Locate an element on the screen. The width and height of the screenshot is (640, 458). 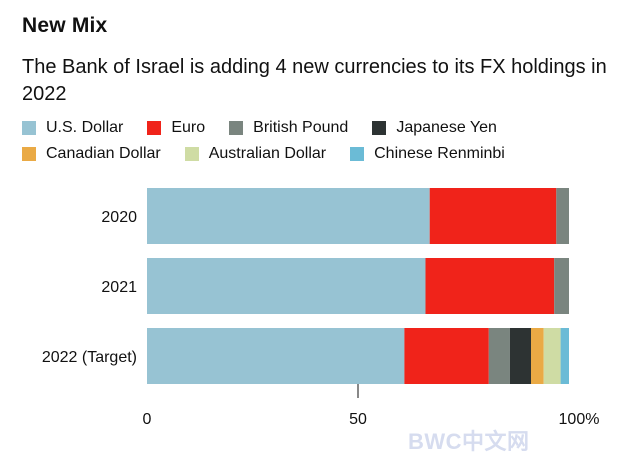
bar-segment-2020-british-pound is located at coordinates (562, 216).